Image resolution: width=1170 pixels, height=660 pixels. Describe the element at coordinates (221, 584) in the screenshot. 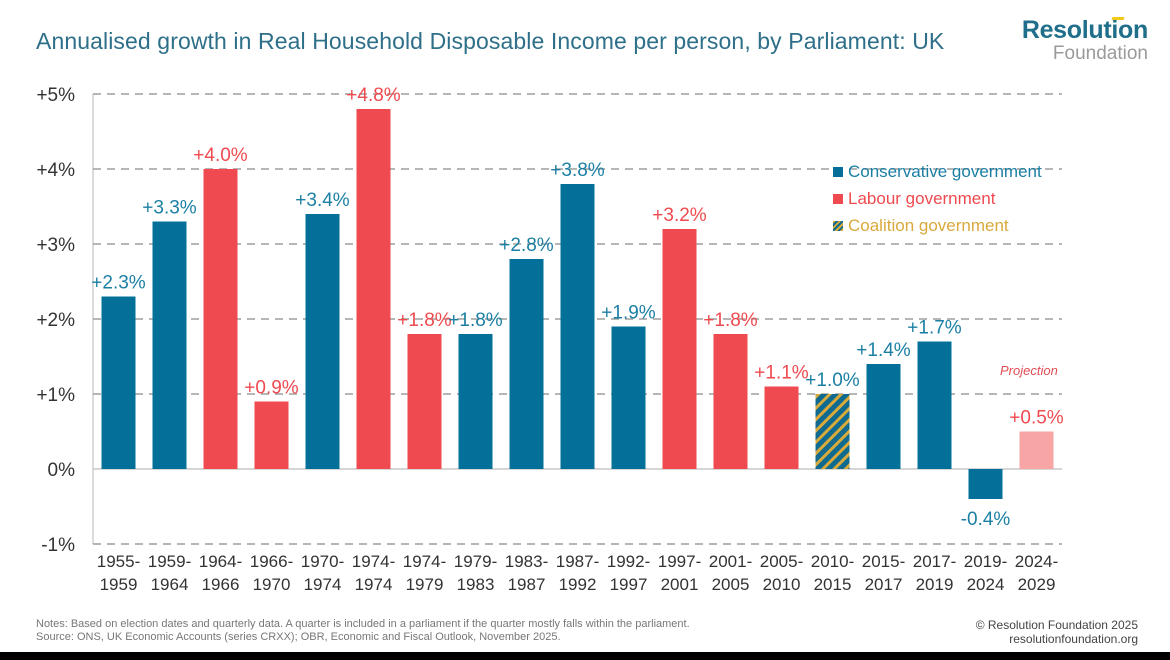

I see `x-tick-label: 1966` at that location.